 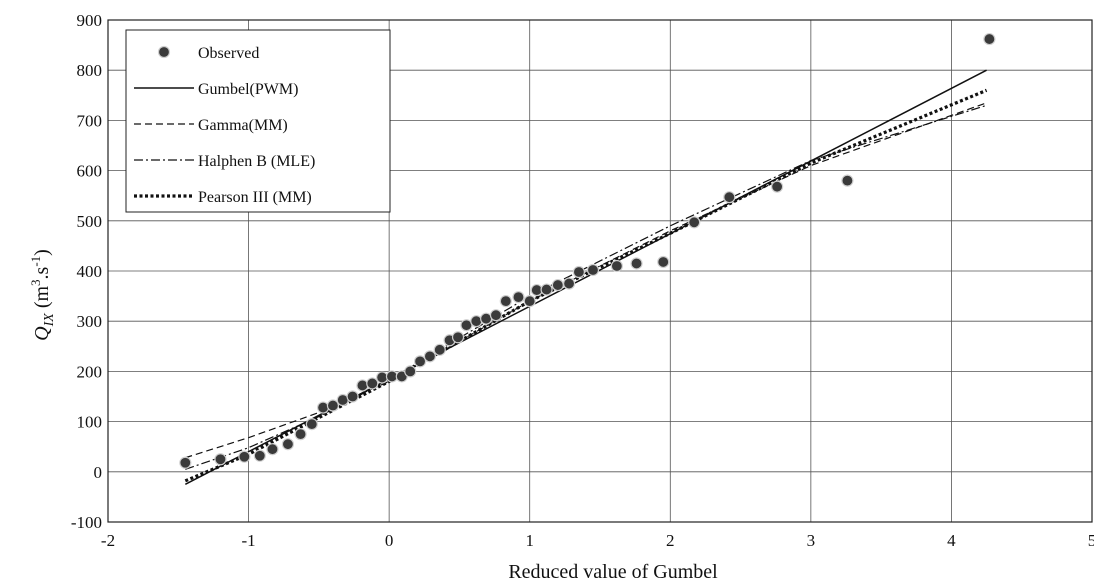 What do you see at coordinates (248, 540) in the screenshot?
I see `x-tick-label: -1` at bounding box center [248, 540].